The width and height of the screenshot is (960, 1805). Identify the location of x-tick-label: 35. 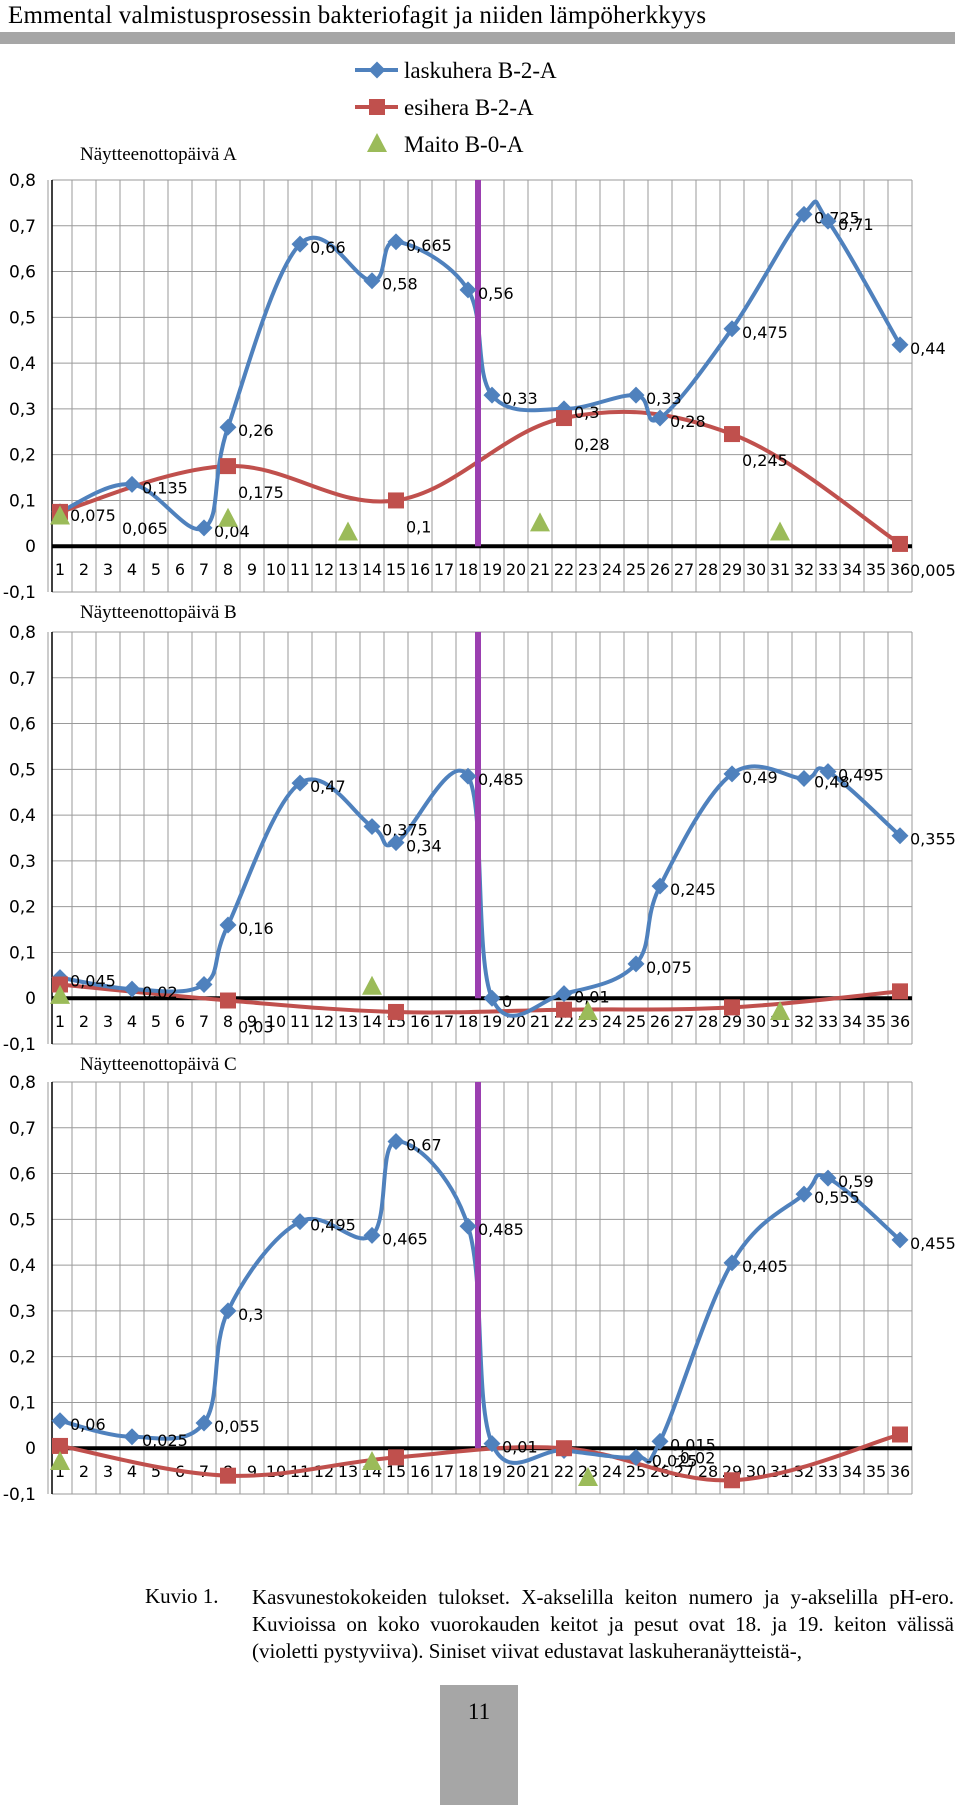
(876, 569).